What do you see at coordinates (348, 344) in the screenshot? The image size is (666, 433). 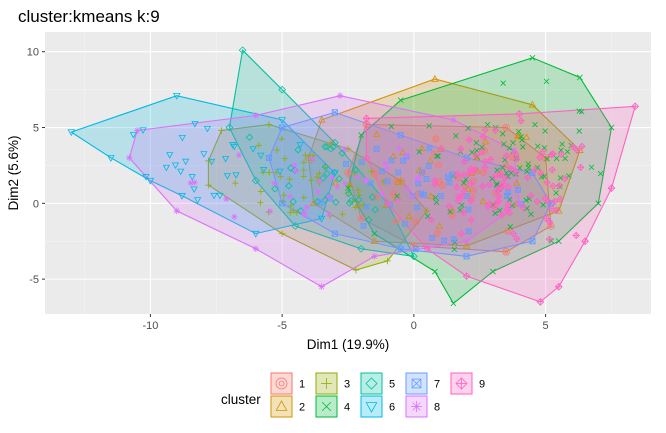 I see `x-axis-label: Dim1 (19.9%)` at bounding box center [348, 344].